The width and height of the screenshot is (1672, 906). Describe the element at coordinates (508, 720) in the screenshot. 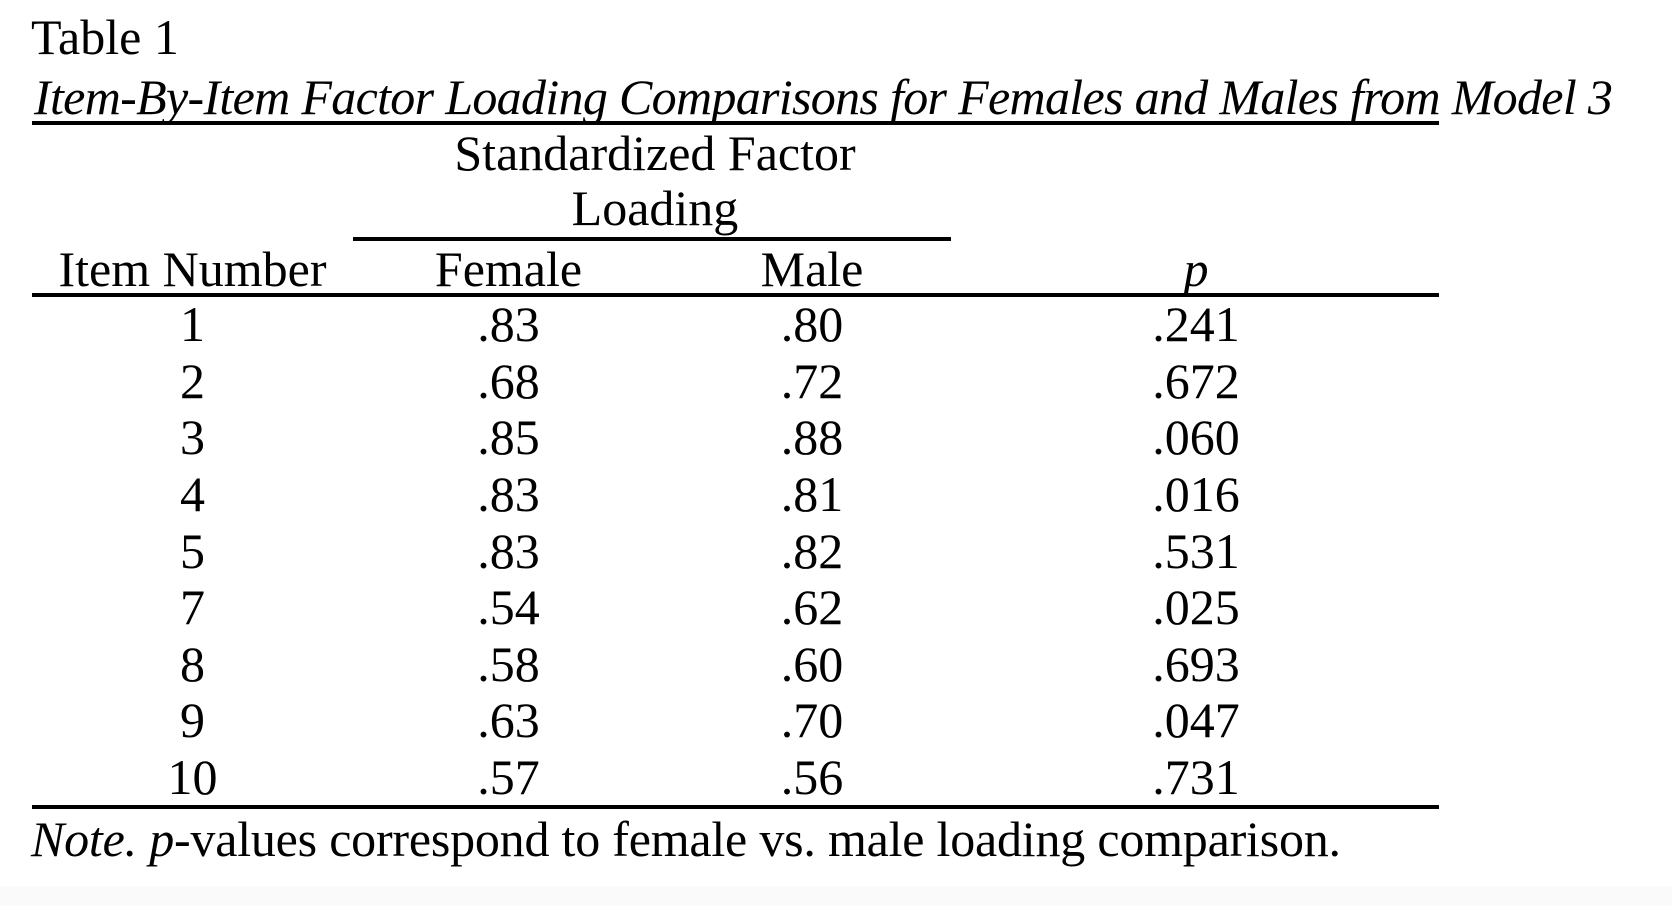

I see `cell-female: .63` at that location.